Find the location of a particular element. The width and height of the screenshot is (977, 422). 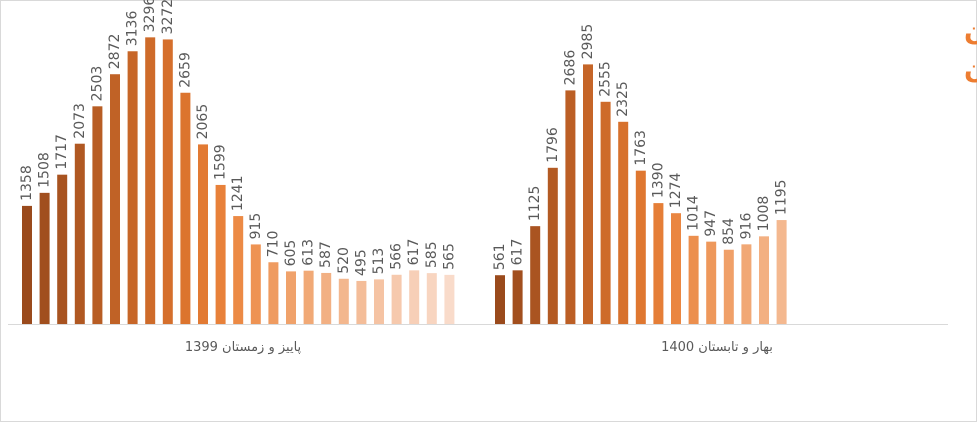

value-label: 915 is located at coordinates (256, 226).